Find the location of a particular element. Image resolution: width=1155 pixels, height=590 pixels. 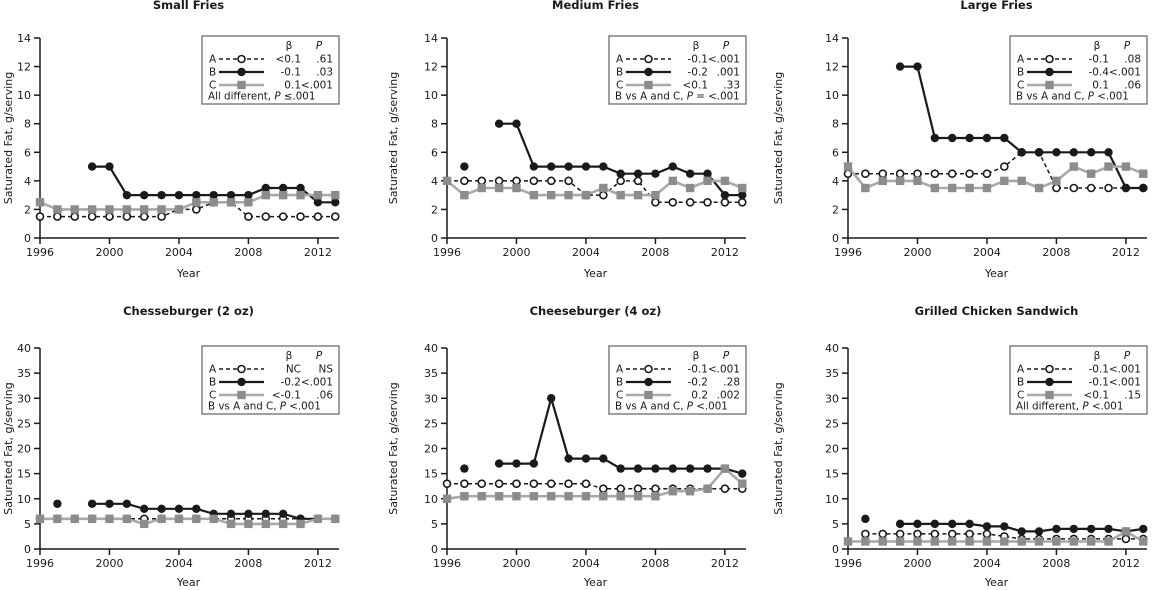

legend-p-value: .06 is located at coordinates (1132, 86).